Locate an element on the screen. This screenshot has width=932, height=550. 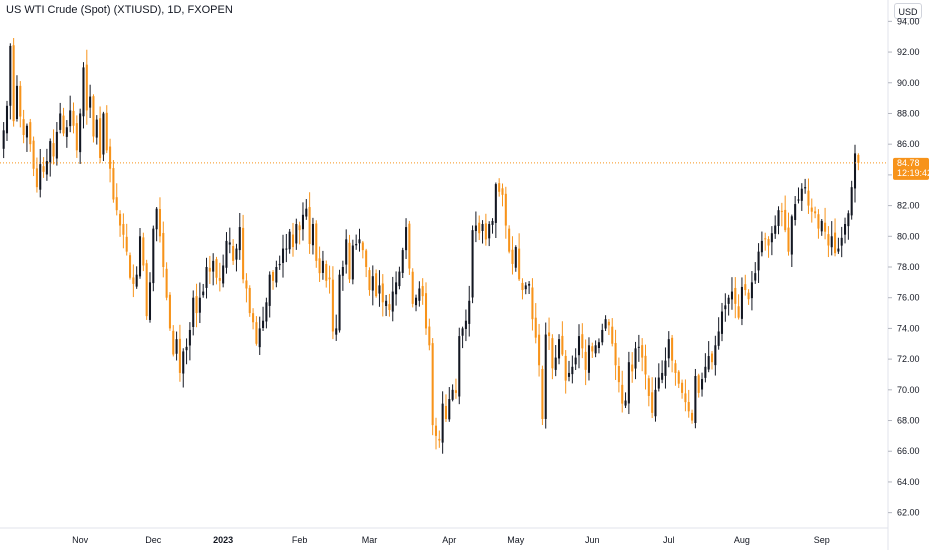
price-tick-label: 80.00 is located at coordinates (908, 236).